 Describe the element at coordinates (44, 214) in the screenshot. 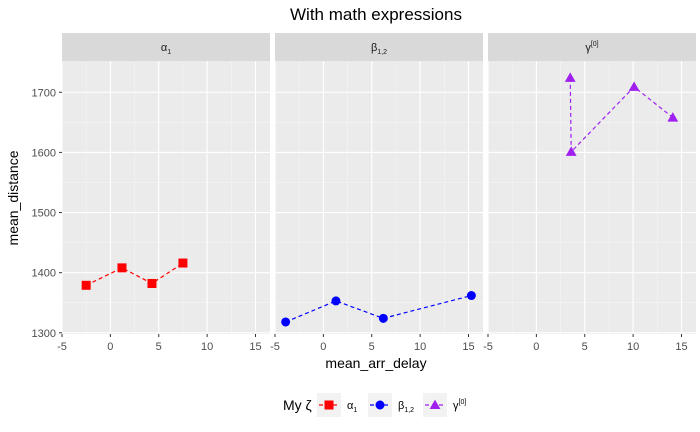

I see `y-tick-label: 1500` at that location.